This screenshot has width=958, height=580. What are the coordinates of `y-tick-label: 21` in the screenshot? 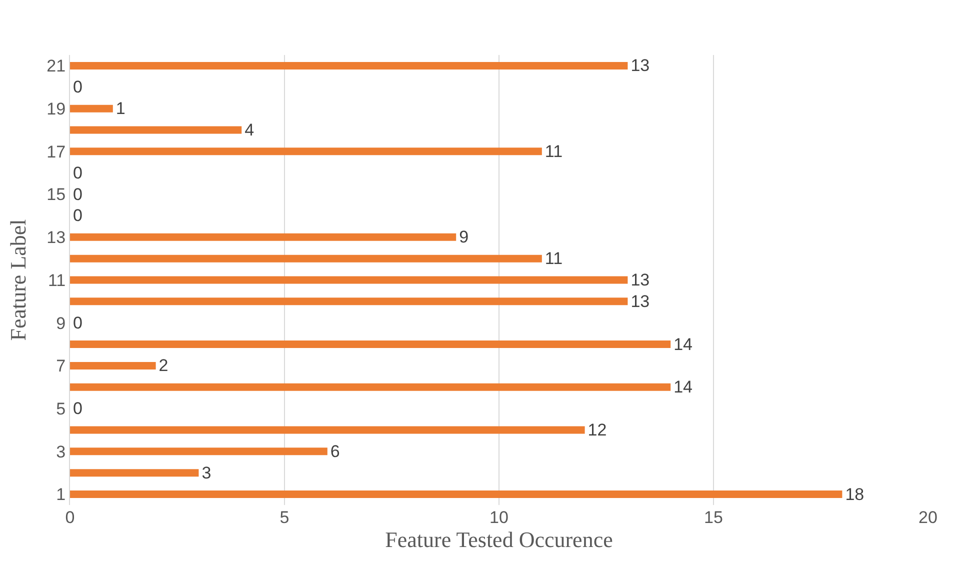 It's located at (56, 66).